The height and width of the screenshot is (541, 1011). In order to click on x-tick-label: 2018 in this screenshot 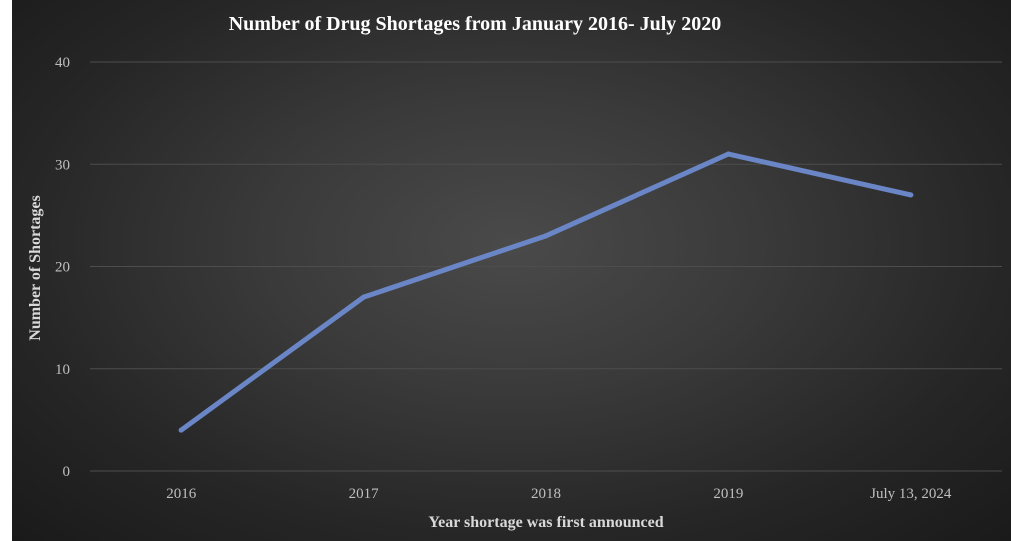, I will do `click(546, 494)`.